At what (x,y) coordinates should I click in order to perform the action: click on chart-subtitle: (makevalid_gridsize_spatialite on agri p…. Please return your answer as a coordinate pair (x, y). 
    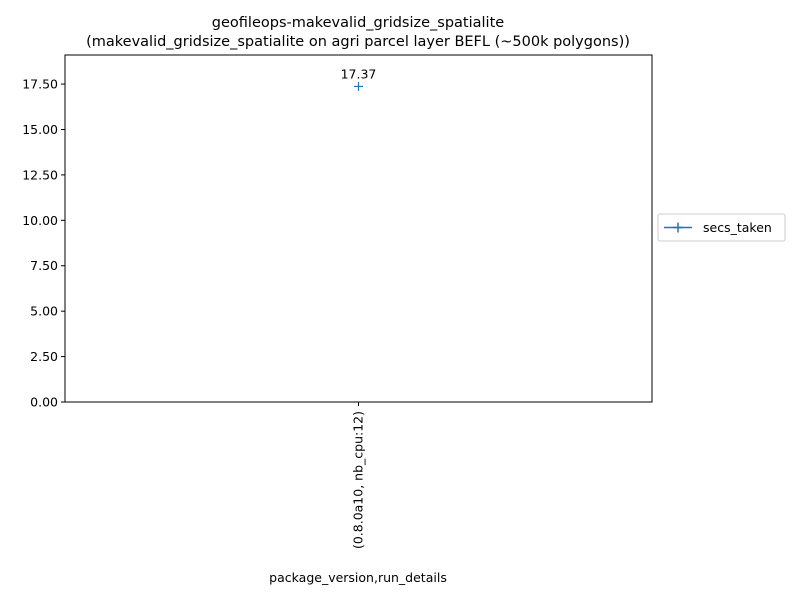
    Looking at the image, I should click on (358, 42).